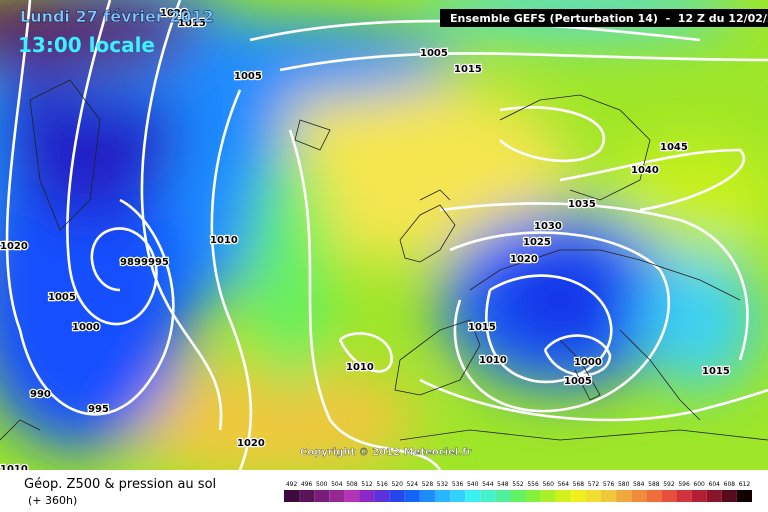  Describe the element at coordinates (518, 484) in the screenshot. I see `scale-label: 552` at that location.